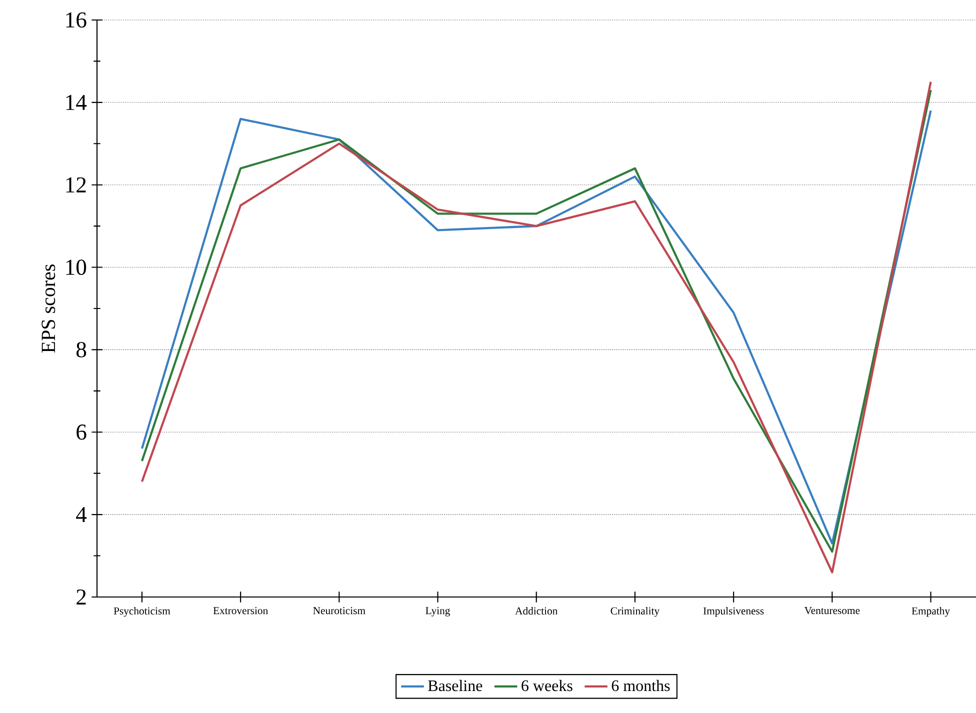 The height and width of the screenshot is (713, 976). I want to click on x-tick-label: Criminality, so click(635, 612).